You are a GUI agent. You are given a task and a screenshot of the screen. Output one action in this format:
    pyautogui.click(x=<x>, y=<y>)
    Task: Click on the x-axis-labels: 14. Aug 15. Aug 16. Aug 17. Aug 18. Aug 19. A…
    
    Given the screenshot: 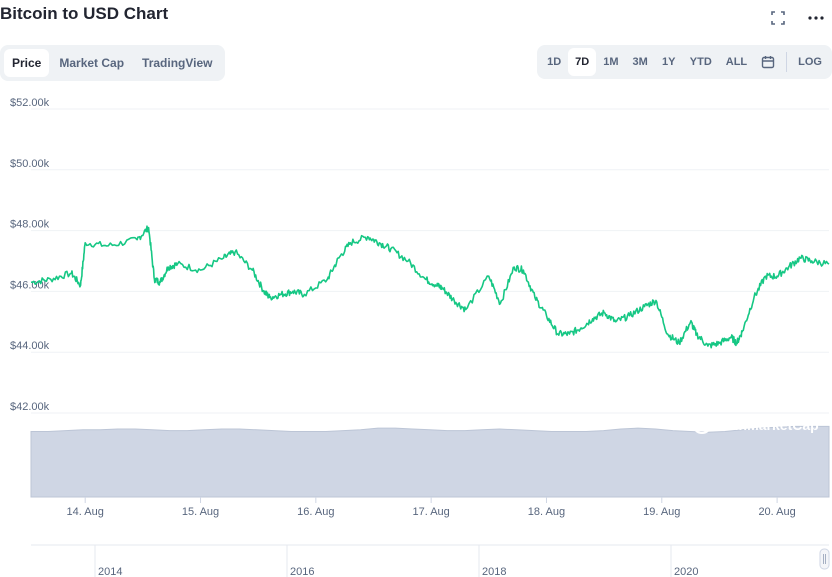 What is the action you would take?
    pyautogui.click(x=431, y=507)
    